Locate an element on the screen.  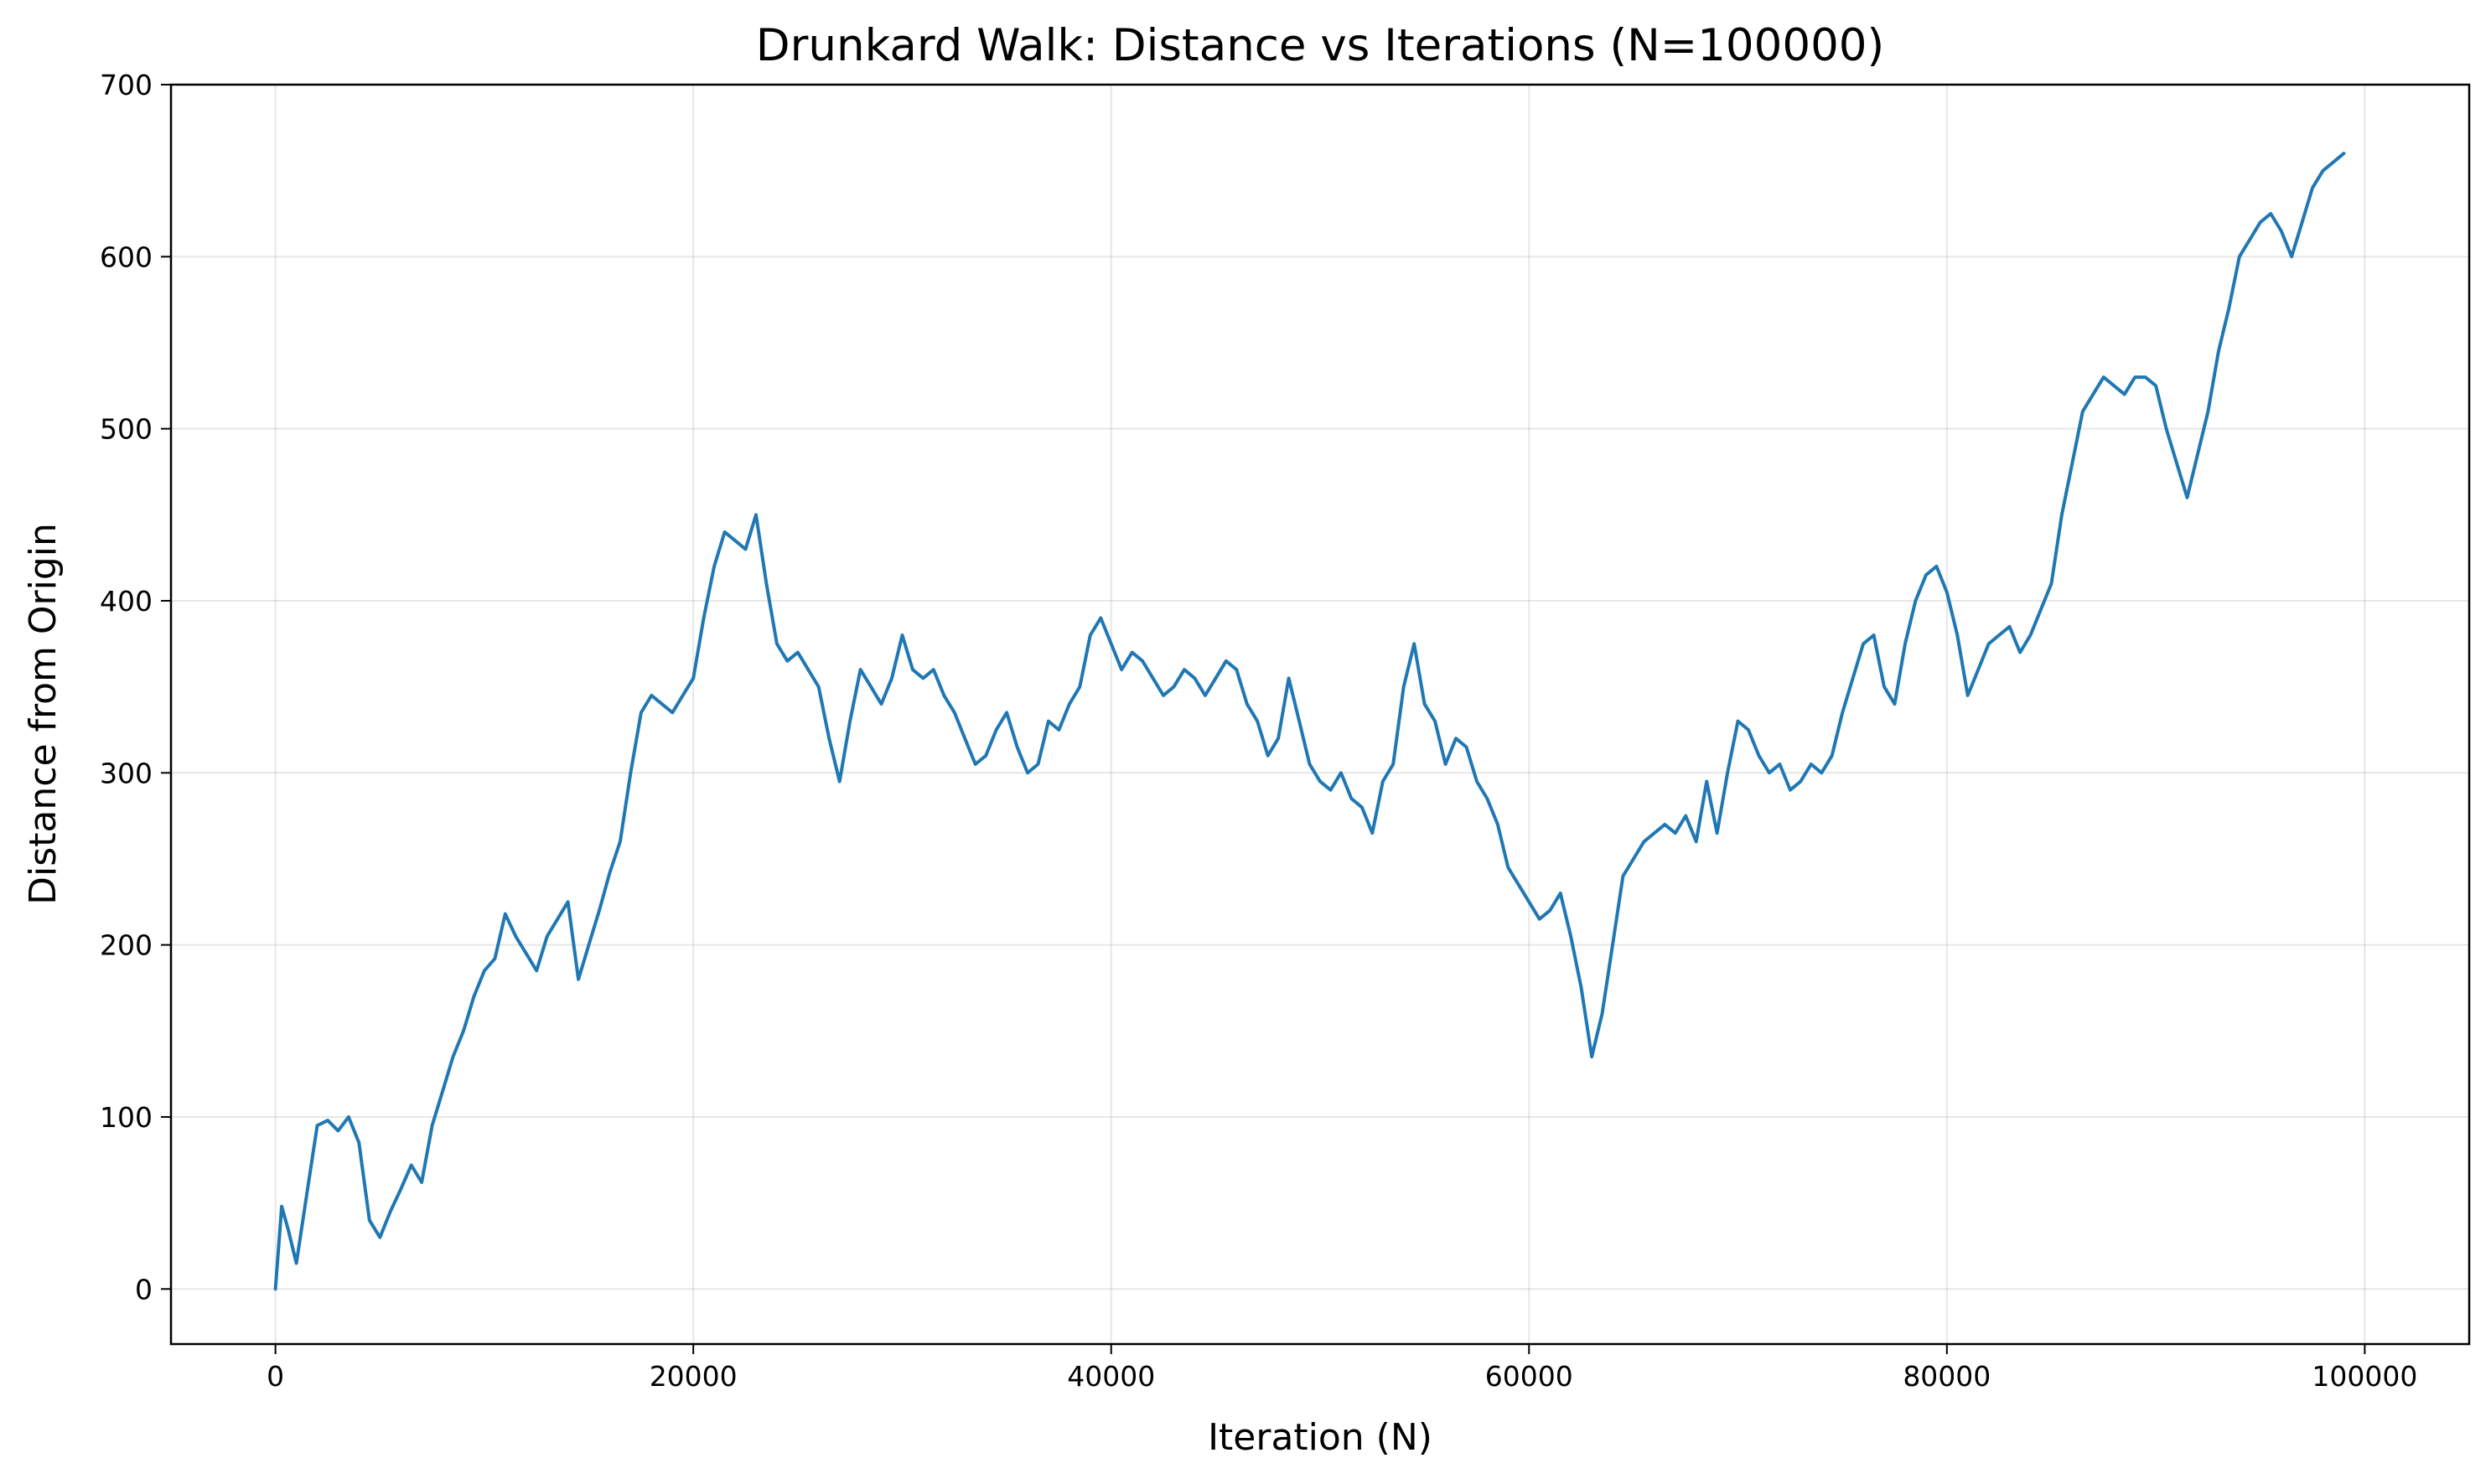
x-tick-label: 0 is located at coordinates (275, 1377).